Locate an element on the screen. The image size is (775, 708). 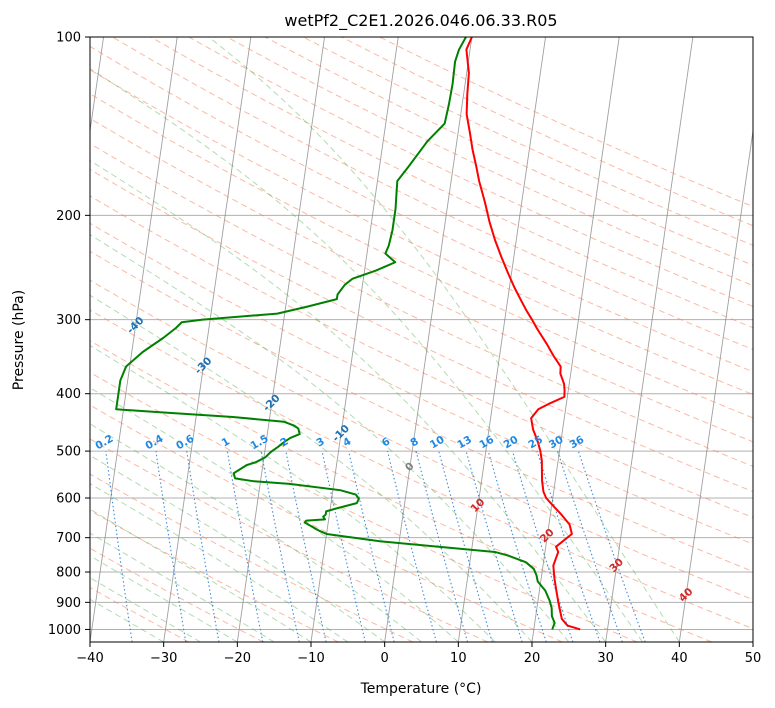
mixing-ratio-label: 10 is located at coordinates (437, 443).